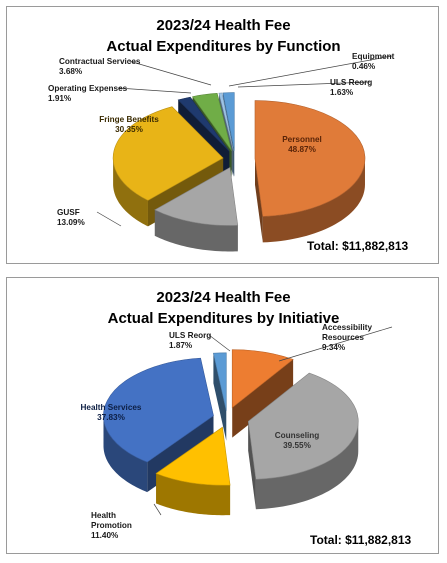 The height and width of the screenshot is (563, 447). What do you see at coordinates (212, 122) in the screenshot?
I see `slice-contractual-services` at bounding box center [212, 122].